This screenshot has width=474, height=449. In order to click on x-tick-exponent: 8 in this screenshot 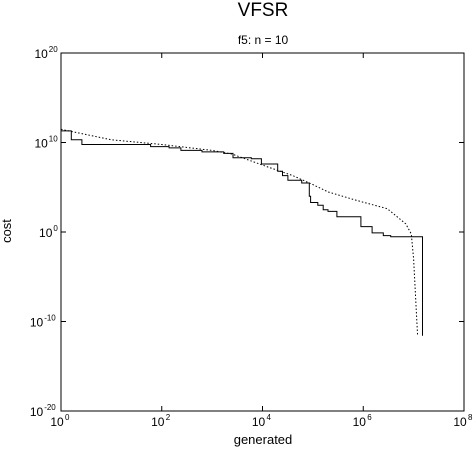, I will do `click(470, 417)`.